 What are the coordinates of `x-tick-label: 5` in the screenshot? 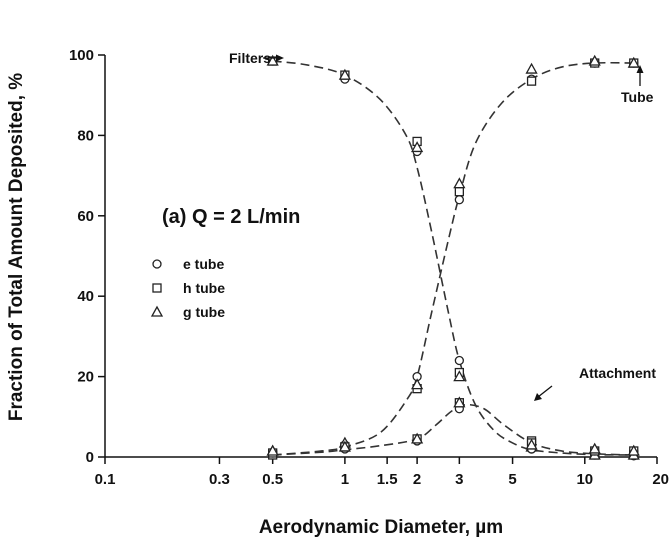 It's located at (512, 479).